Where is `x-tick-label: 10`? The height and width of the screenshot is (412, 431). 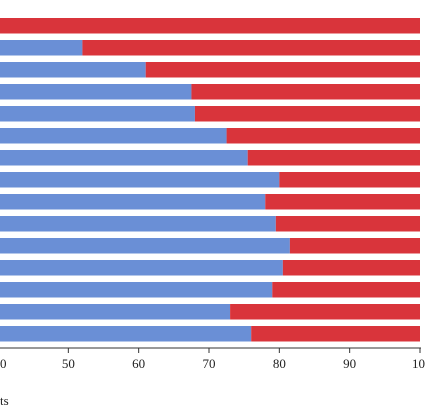 x-tick-label: 10 is located at coordinates (418, 363).